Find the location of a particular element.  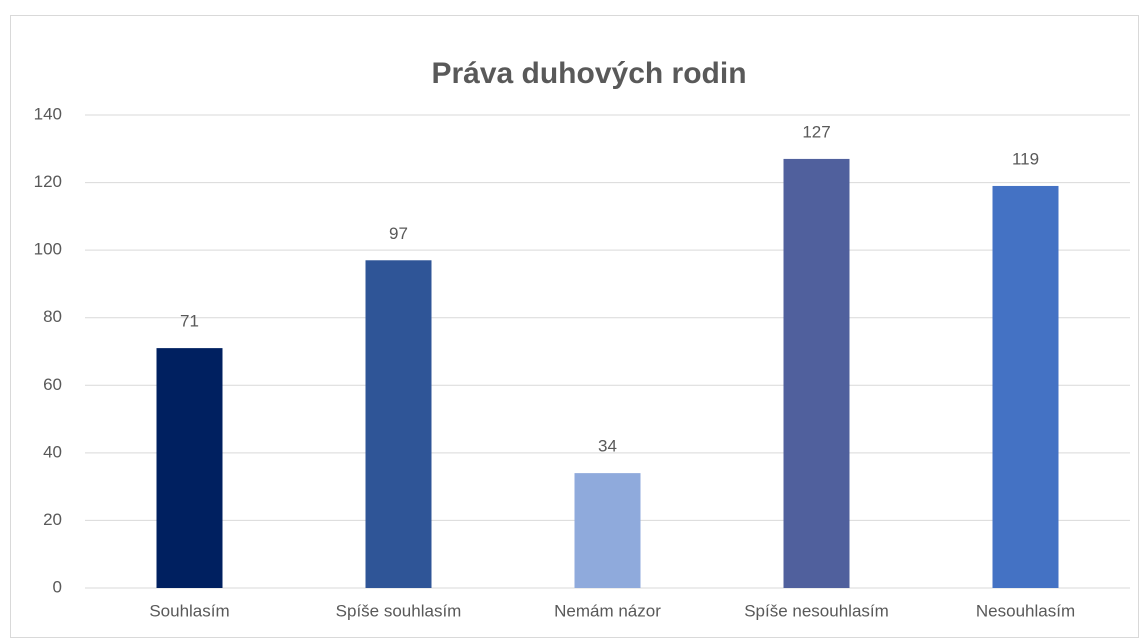

y-tick-label: 0 is located at coordinates (57, 586).